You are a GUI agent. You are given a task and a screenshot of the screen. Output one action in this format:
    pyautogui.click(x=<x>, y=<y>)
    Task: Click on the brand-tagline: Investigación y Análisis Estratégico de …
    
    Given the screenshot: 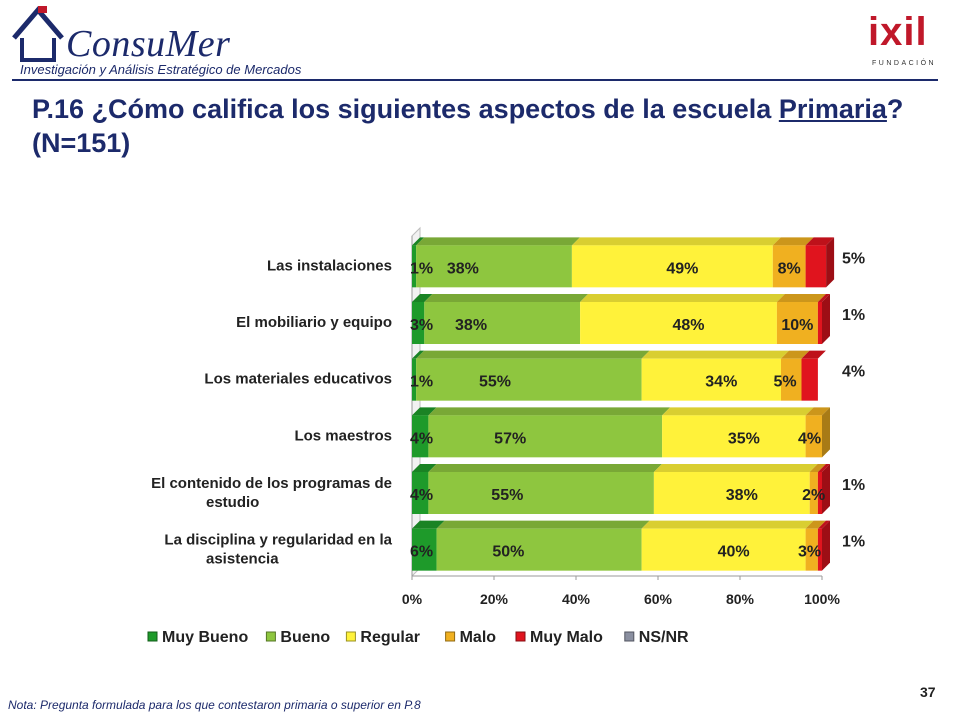 What is the action you would take?
    pyautogui.click(x=161, y=69)
    